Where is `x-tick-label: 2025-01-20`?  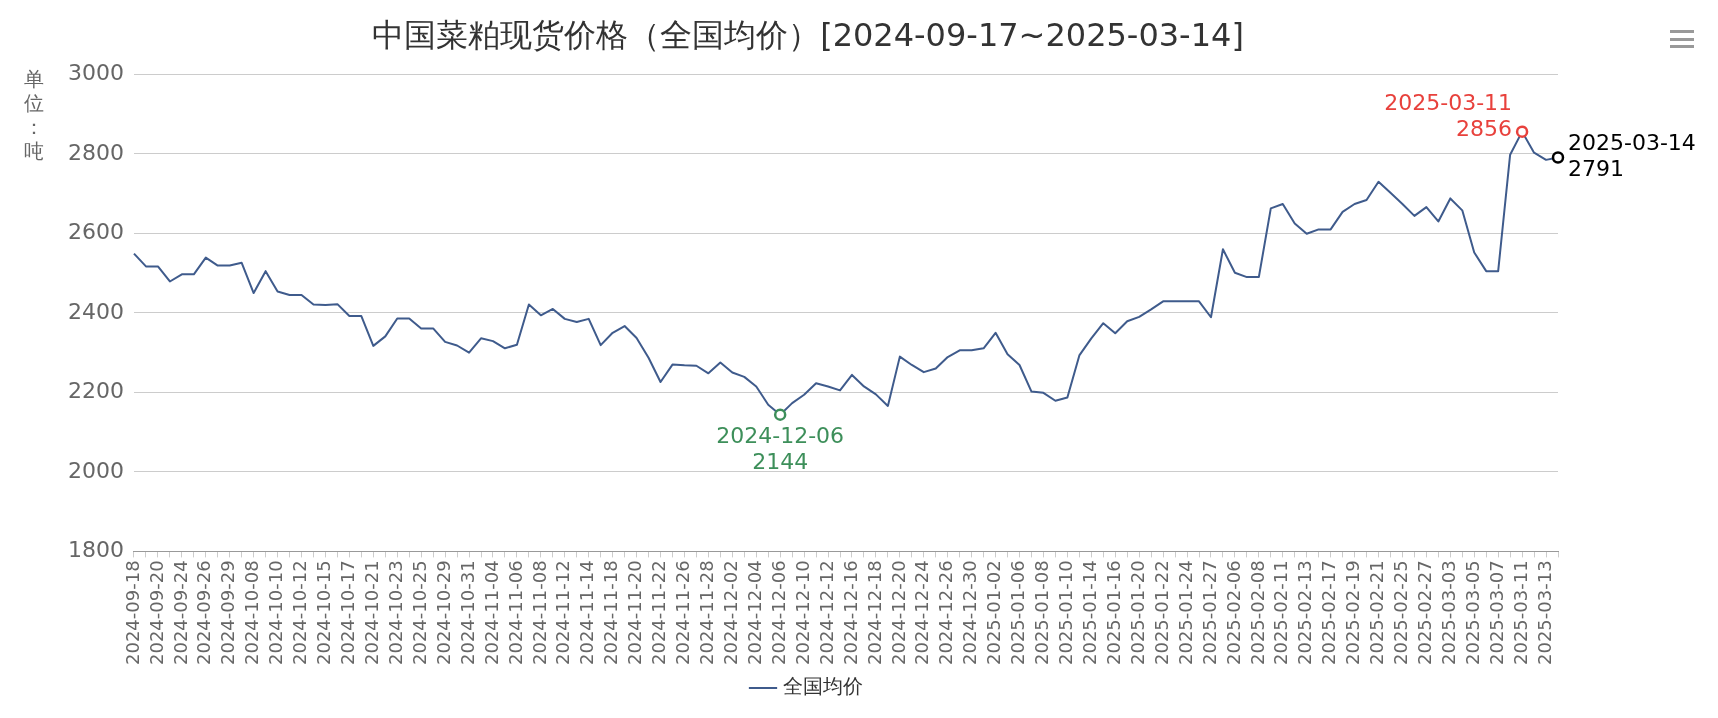 x-tick-label: 2025-01-20 is located at coordinates (1137, 612).